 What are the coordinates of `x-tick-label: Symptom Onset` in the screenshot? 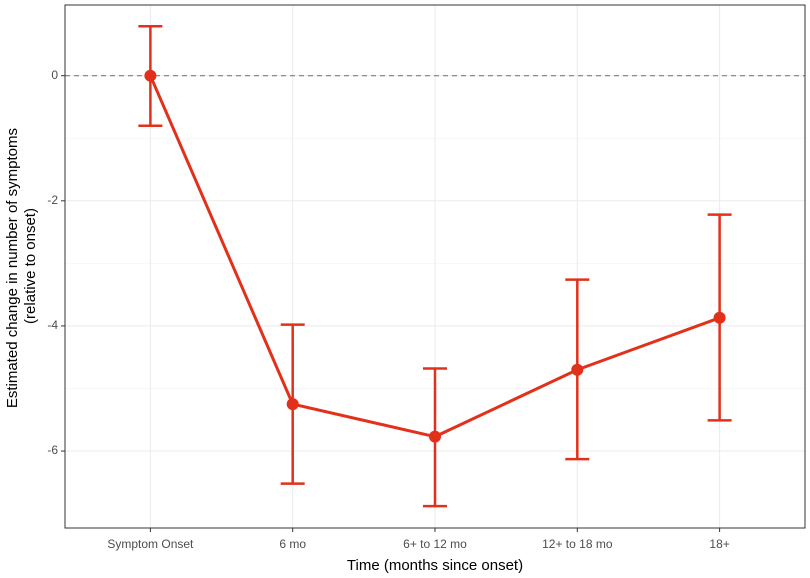 It's located at (150, 544).